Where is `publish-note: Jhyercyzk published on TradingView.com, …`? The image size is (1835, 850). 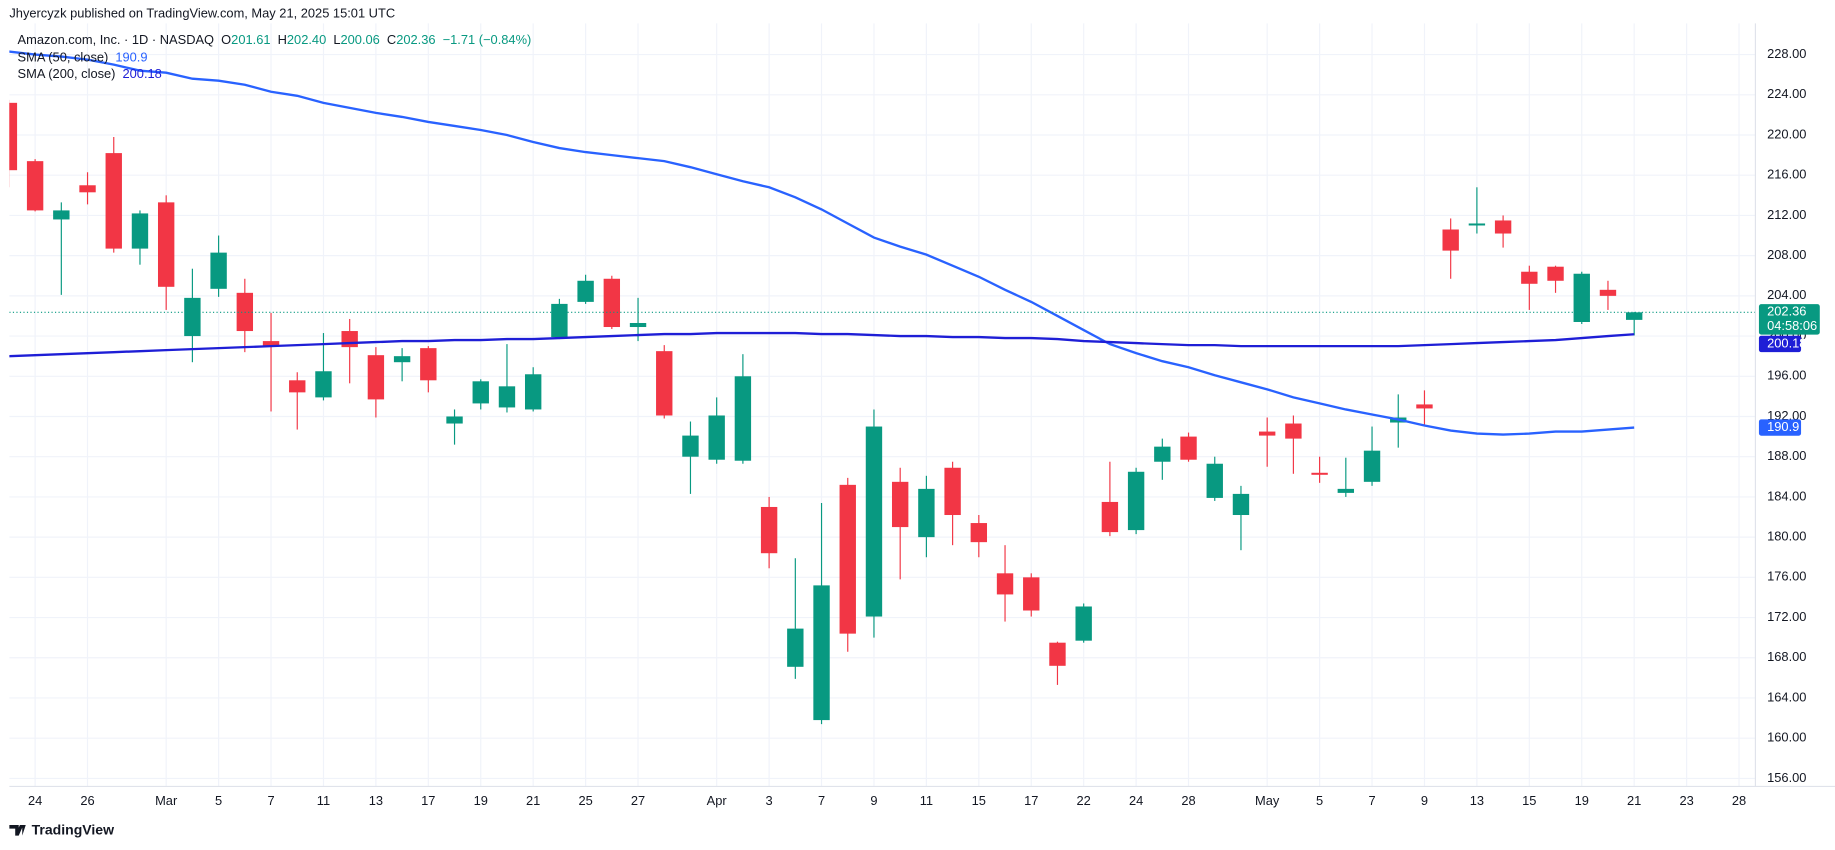 publish-note: Jhyercyzk published on TradingView.com, … is located at coordinates (202, 12).